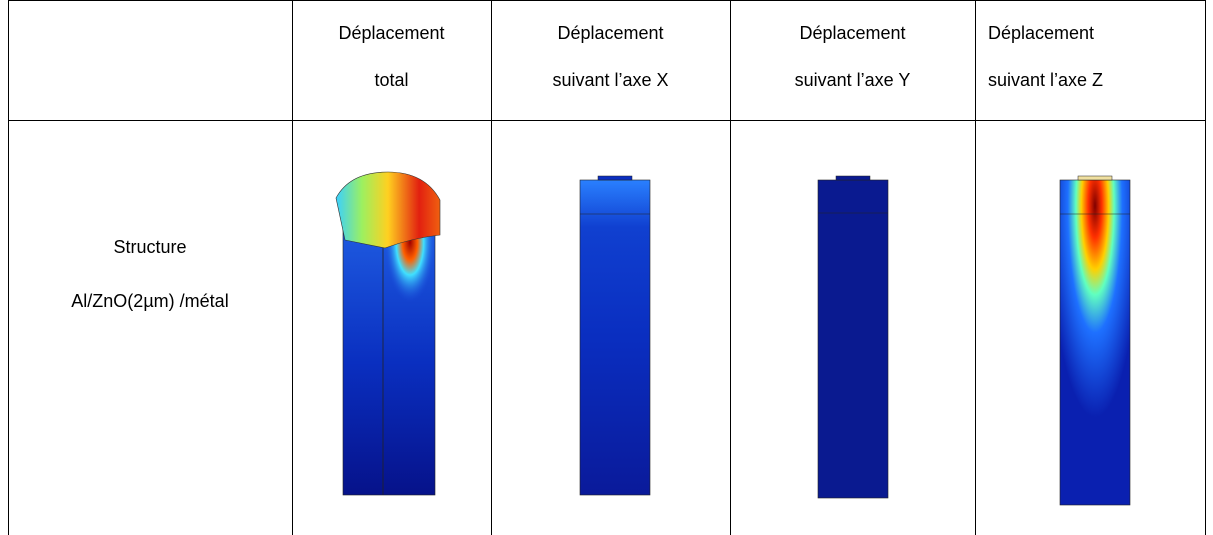 The image size is (1213, 535). Describe the element at coordinates (1046, 80) in the screenshot. I see `header-line: suivant l’axe Z` at that location.